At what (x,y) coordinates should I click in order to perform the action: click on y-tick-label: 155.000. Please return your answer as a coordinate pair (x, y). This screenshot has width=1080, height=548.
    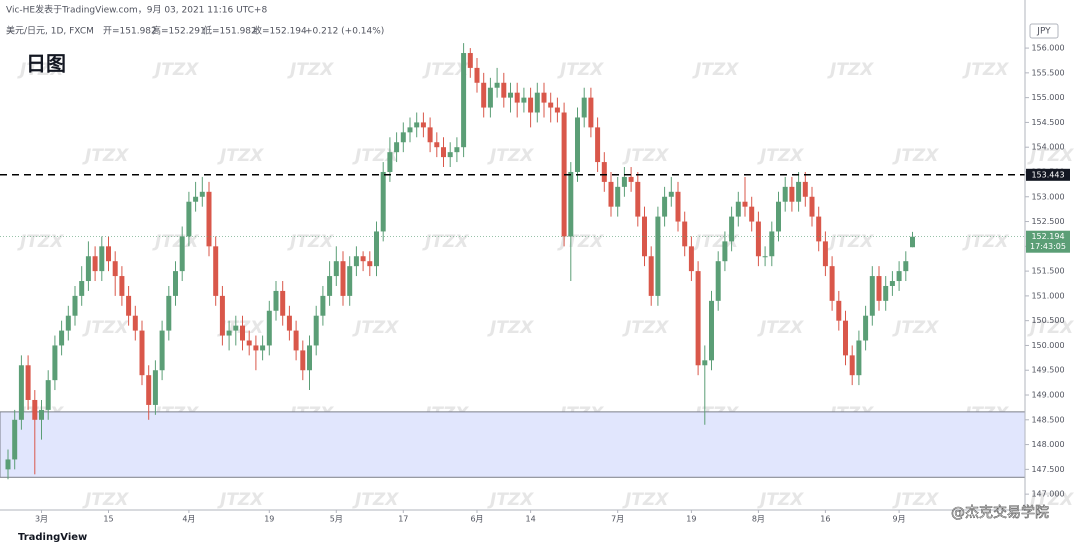
    Looking at the image, I should click on (1047, 97).